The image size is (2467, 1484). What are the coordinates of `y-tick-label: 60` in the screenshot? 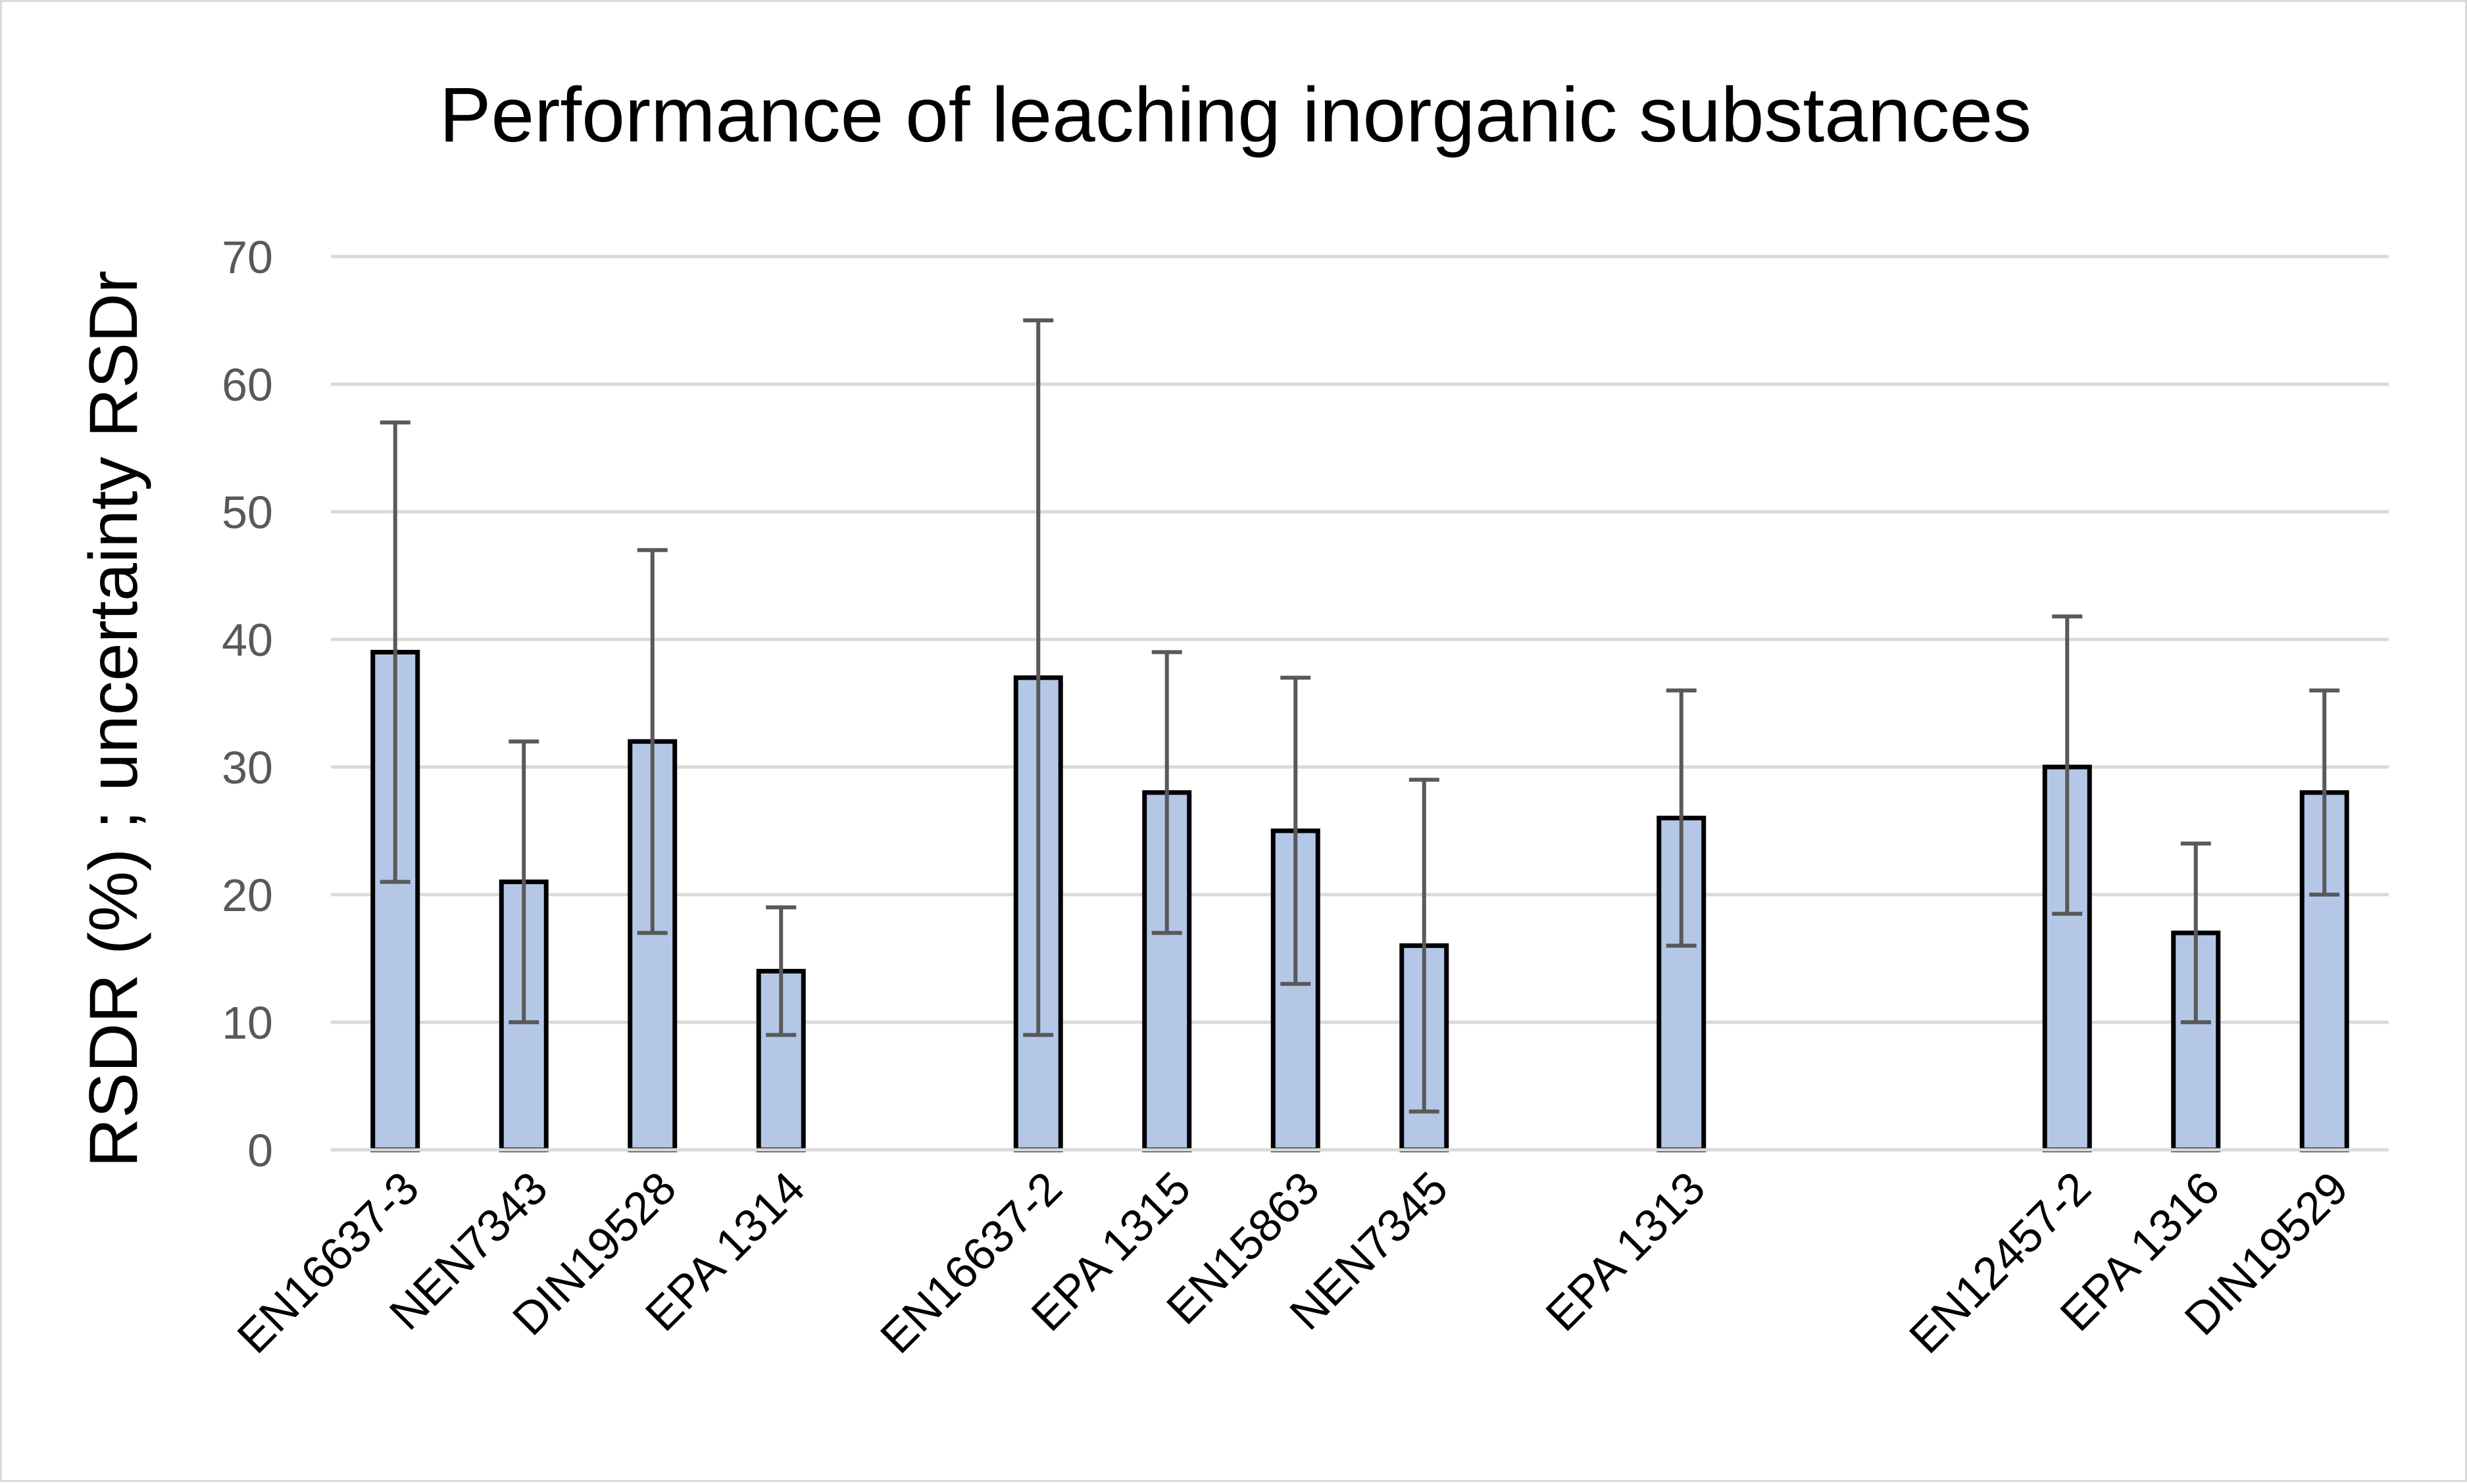 It's located at (247, 384).